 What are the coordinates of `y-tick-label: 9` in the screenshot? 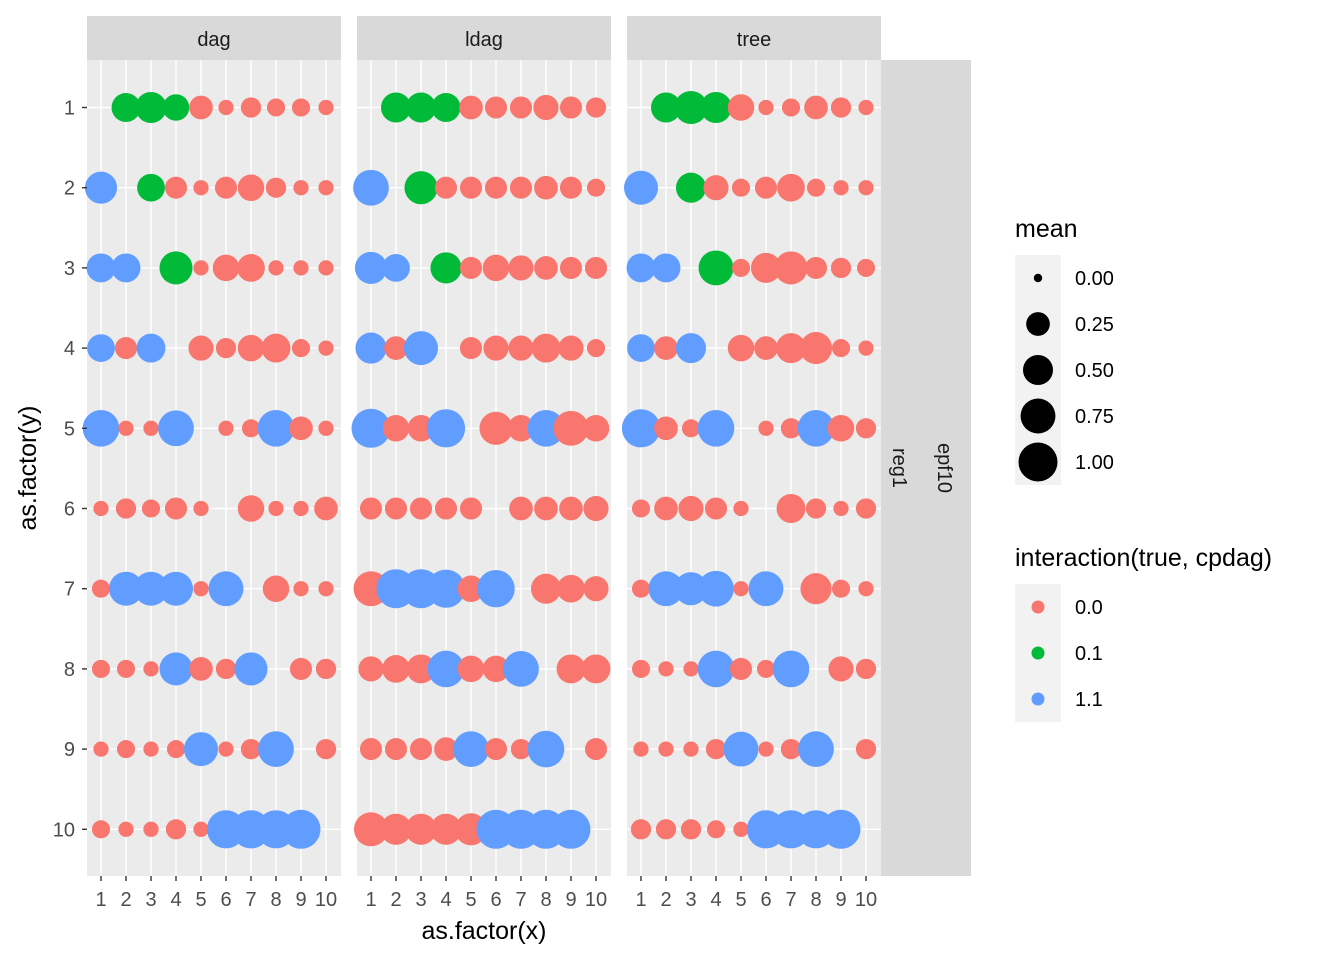 It's located at (69, 750).